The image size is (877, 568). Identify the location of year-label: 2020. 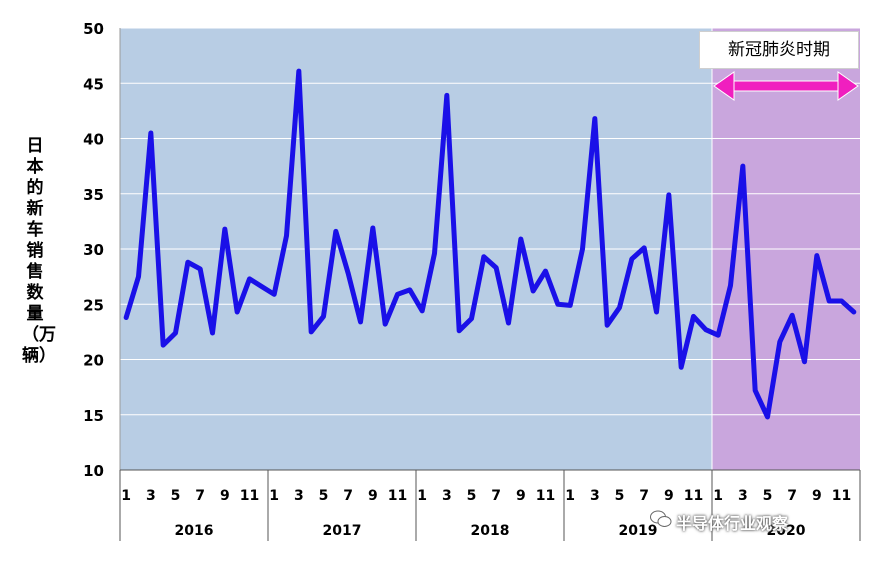
(786, 531).